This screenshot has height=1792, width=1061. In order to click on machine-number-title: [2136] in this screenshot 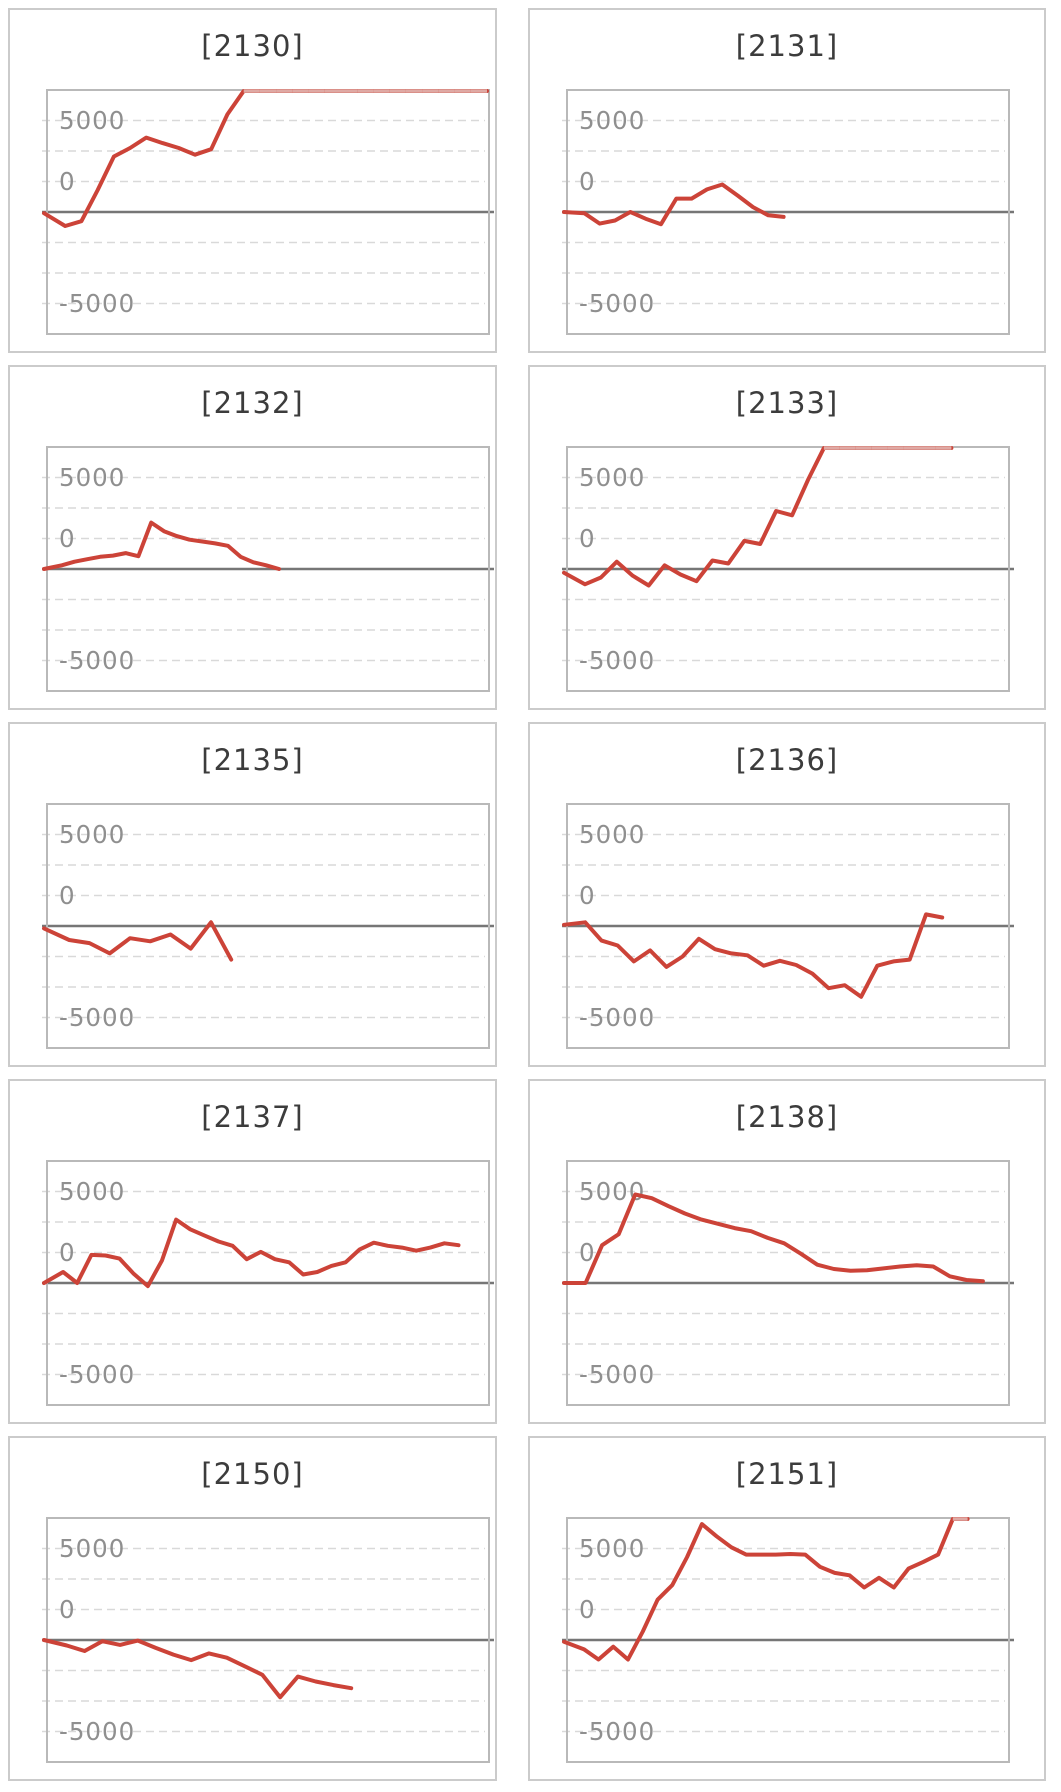, I will do `click(787, 760)`.